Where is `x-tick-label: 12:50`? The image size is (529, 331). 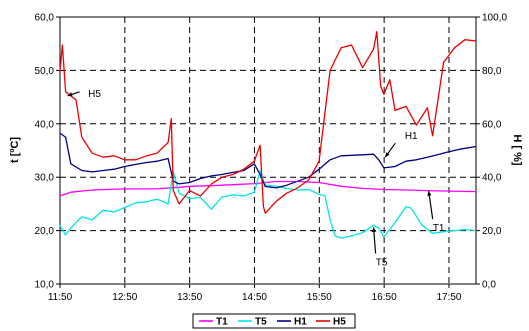 x-tick-label: 12:50 is located at coordinates (124, 297).